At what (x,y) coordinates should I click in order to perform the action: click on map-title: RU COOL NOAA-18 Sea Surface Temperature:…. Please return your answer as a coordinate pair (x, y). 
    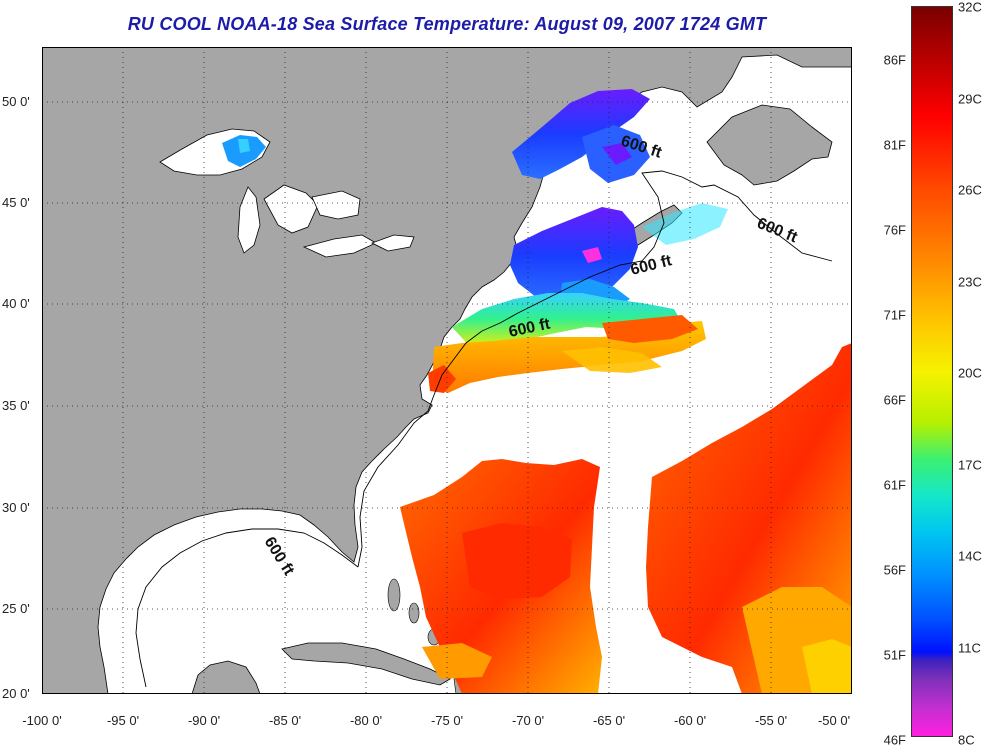
    Looking at the image, I should click on (447, 24).